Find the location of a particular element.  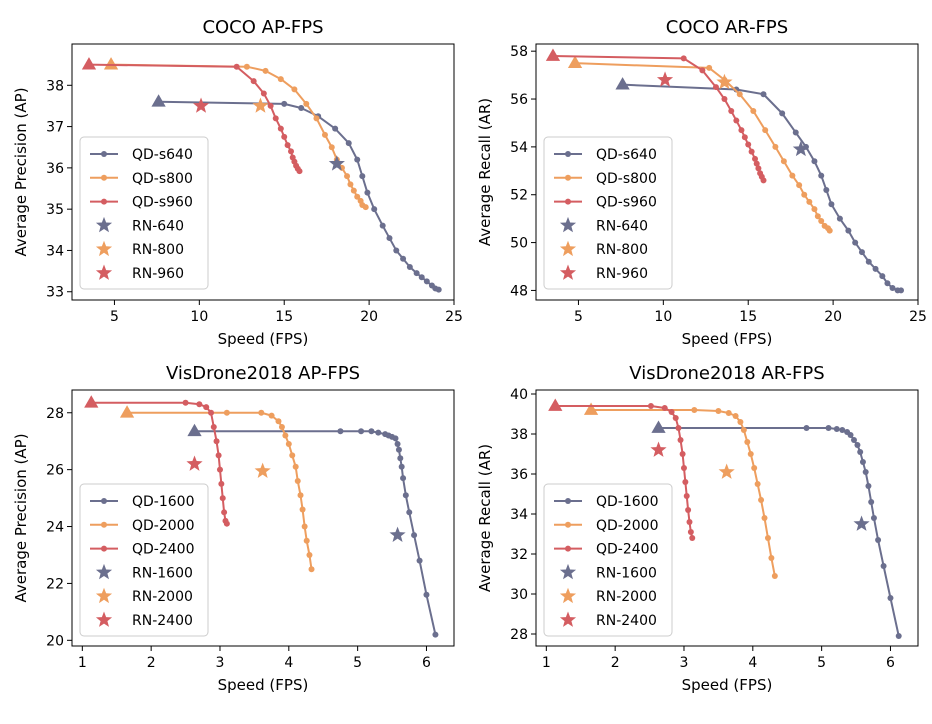

x-tick-label: 1 is located at coordinates (82, 663).